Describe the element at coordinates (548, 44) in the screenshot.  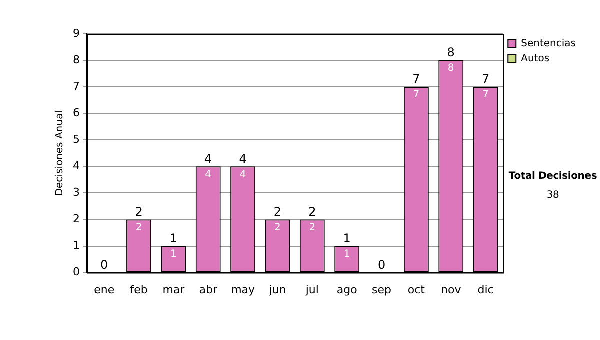
I see `legend-label: Sentencias` at that location.